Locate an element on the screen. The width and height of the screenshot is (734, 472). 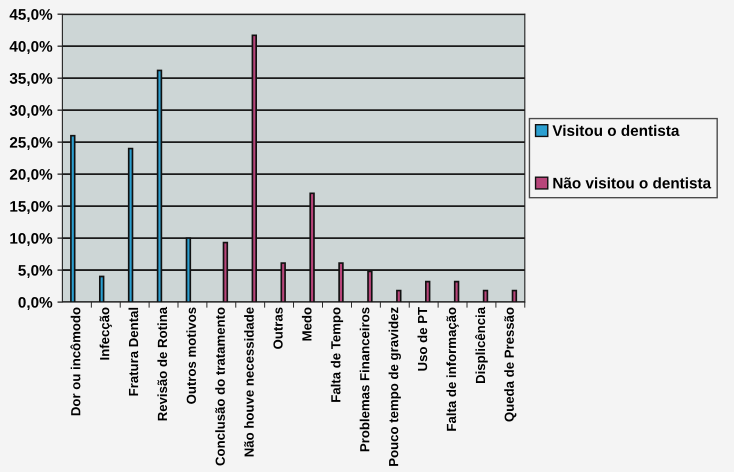
y-tick-label: 20,0% is located at coordinates (31, 175).